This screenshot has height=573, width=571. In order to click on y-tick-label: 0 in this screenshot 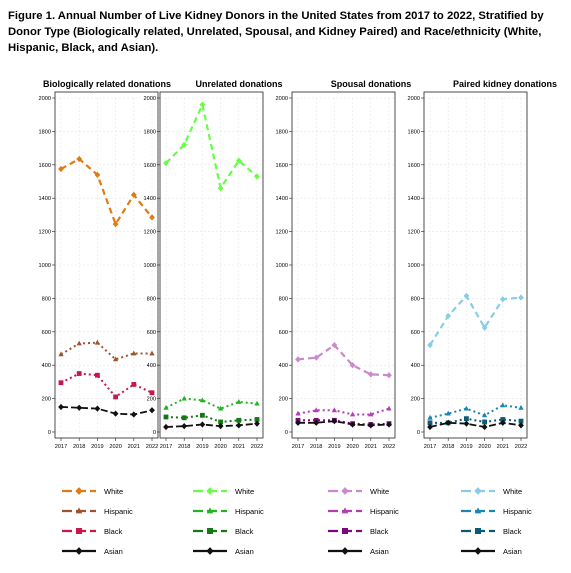, I will do `click(154, 433)`.